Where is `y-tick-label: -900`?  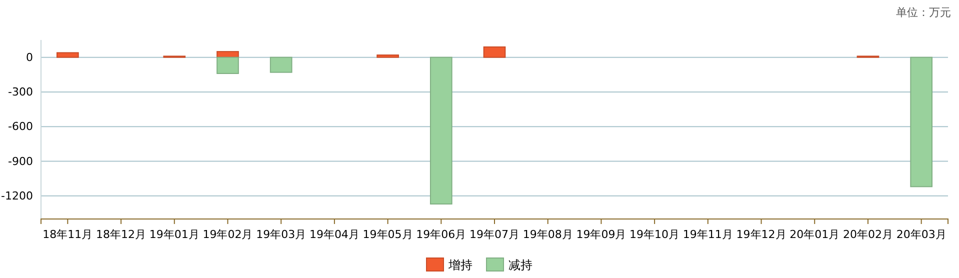 y-tick-label: -900 is located at coordinates (20, 161).